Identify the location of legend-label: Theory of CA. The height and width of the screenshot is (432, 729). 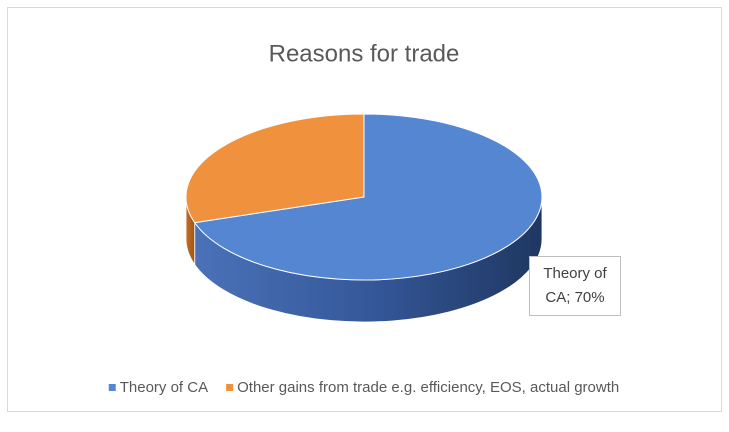
(164, 387).